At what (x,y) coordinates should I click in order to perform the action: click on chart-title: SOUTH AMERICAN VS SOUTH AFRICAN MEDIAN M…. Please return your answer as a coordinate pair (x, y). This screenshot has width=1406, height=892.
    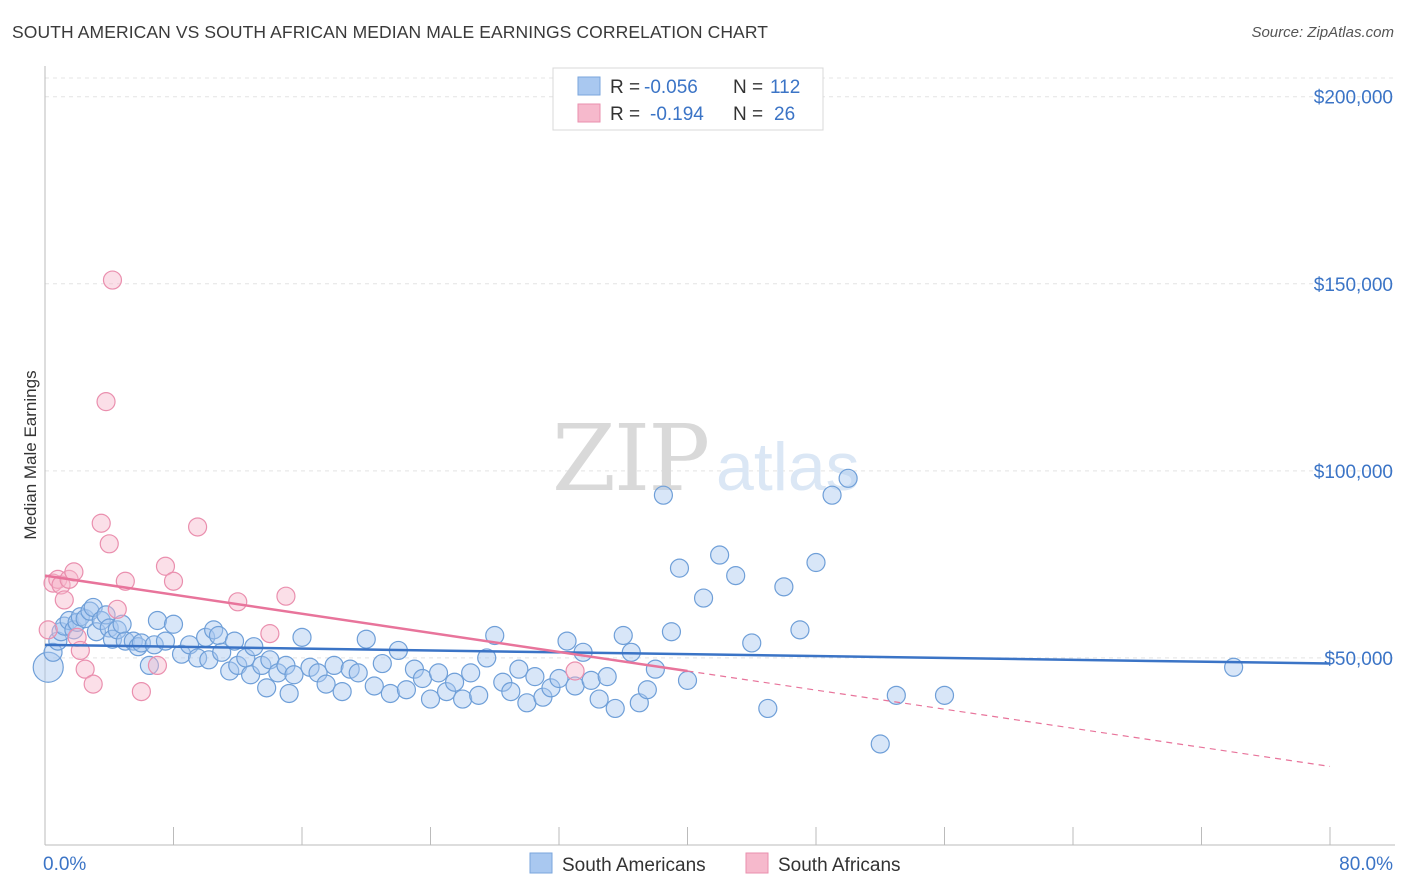
    Looking at the image, I should click on (390, 32).